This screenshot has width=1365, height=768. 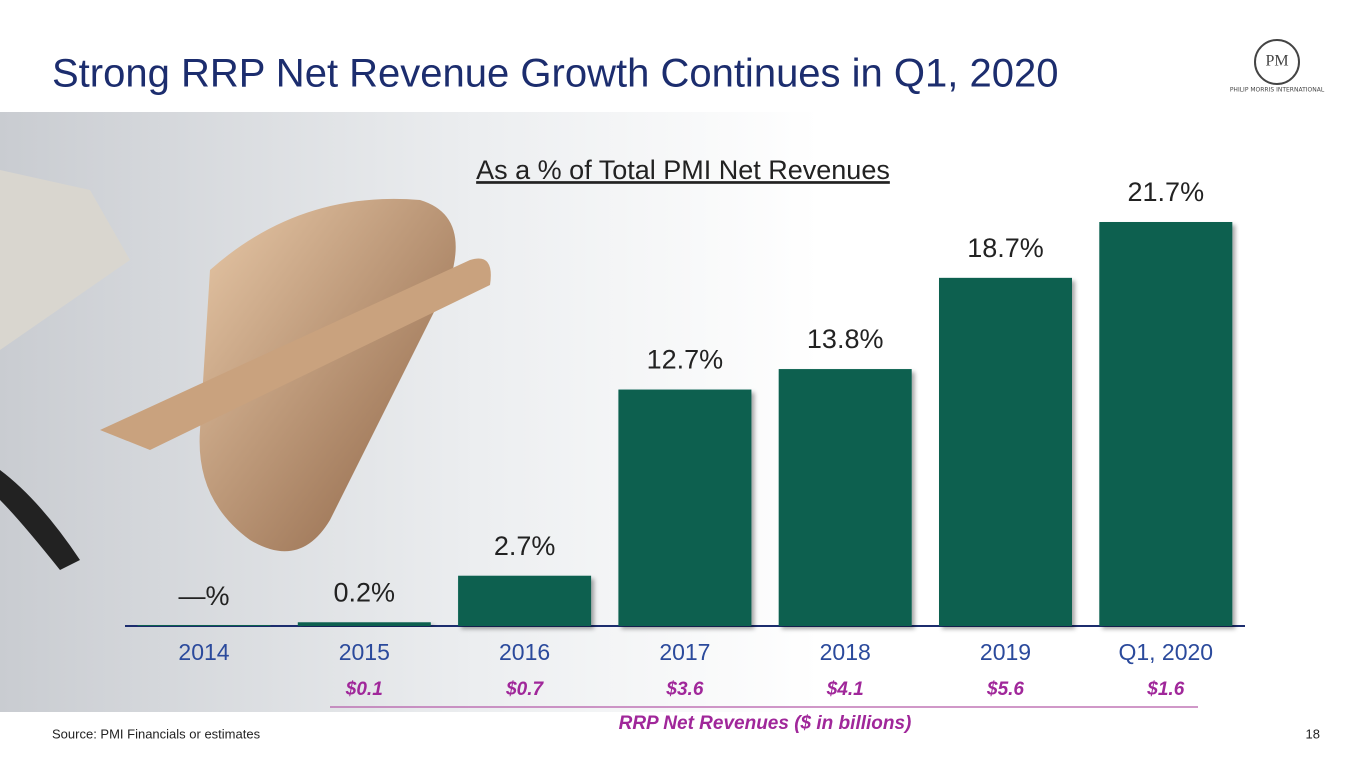 What do you see at coordinates (765, 723) in the screenshot?
I see `revenue-title: RRP Net Revenues ($ in billions)` at bounding box center [765, 723].